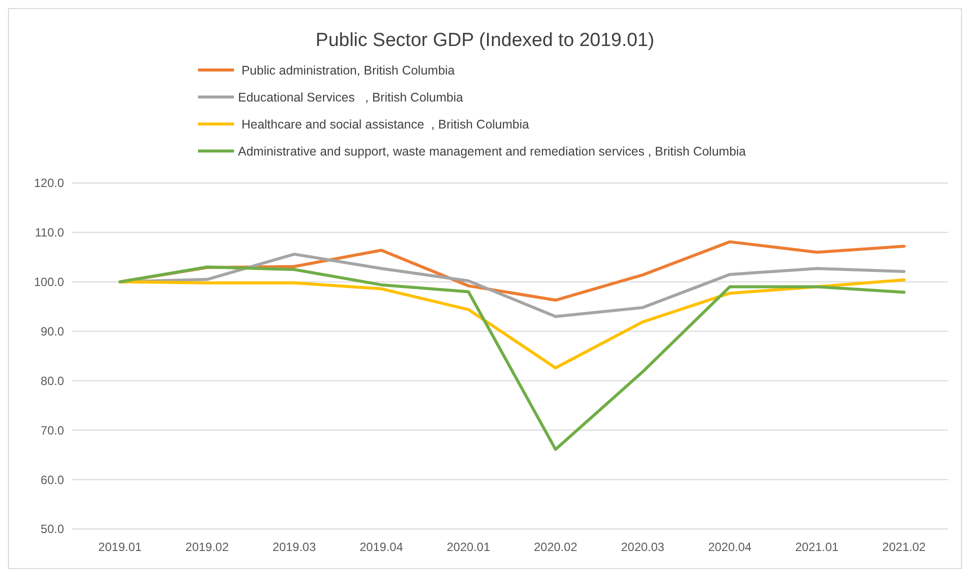  What do you see at coordinates (346, 70) in the screenshot?
I see `legend-label: Public administration, British Columbia` at bounding box center [346, 70].